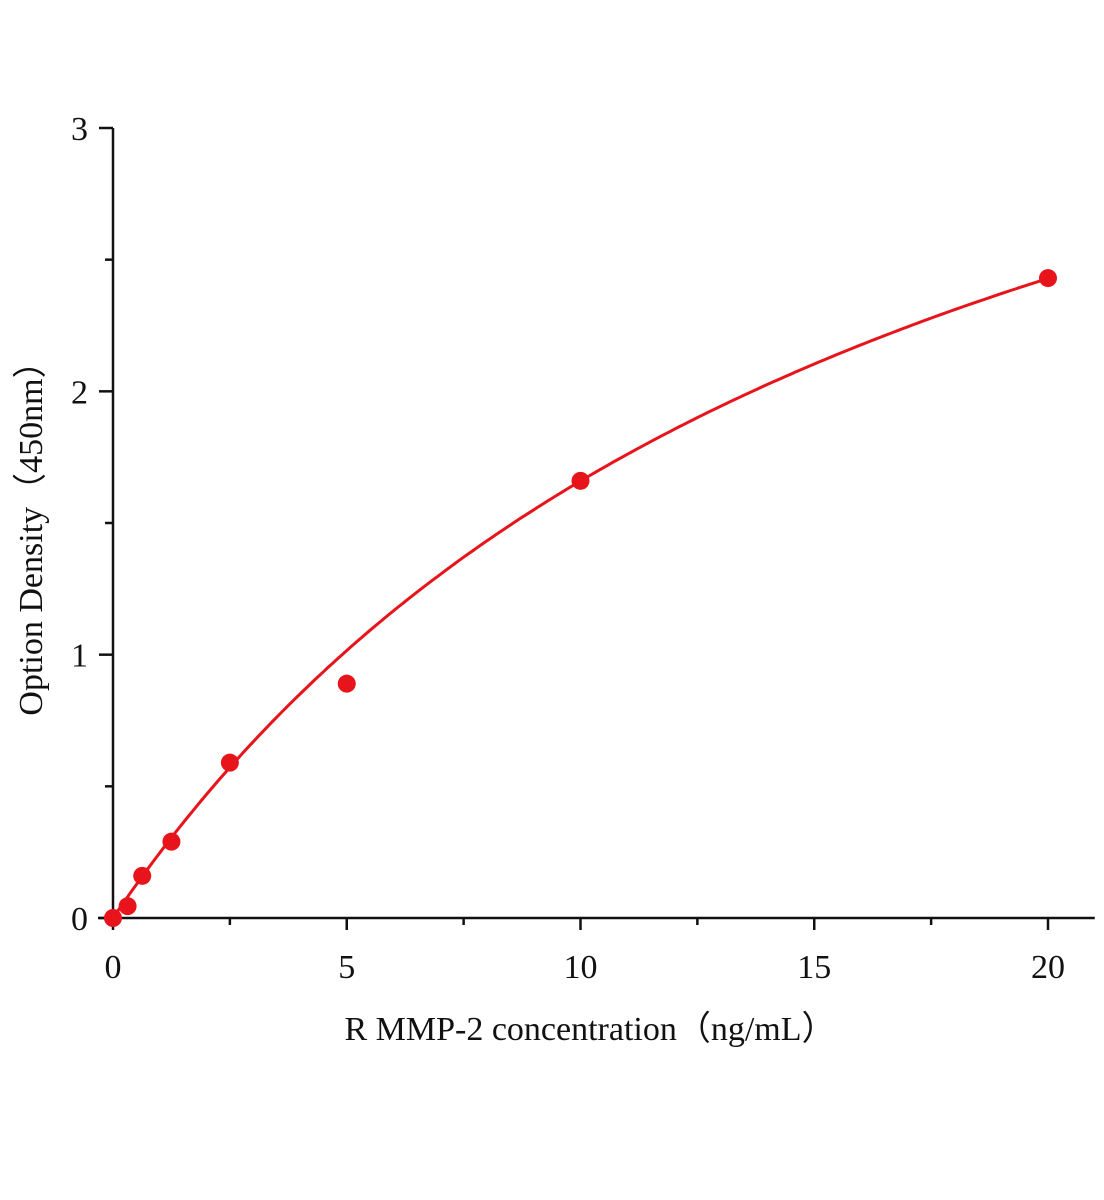  What do you see at coordinates (79, 656) in the screenshot?
I see `y-tick-label: 1` at bounding box center [79, 656].